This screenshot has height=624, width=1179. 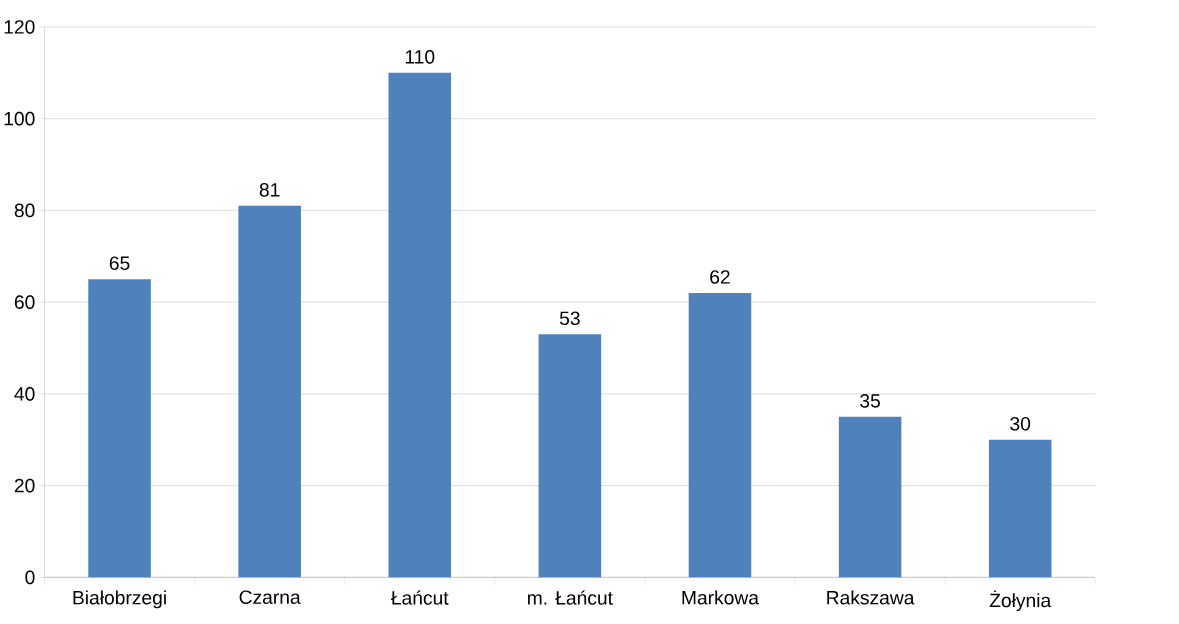 I want to click on data-label: 30, so click(x=1020, y=424).